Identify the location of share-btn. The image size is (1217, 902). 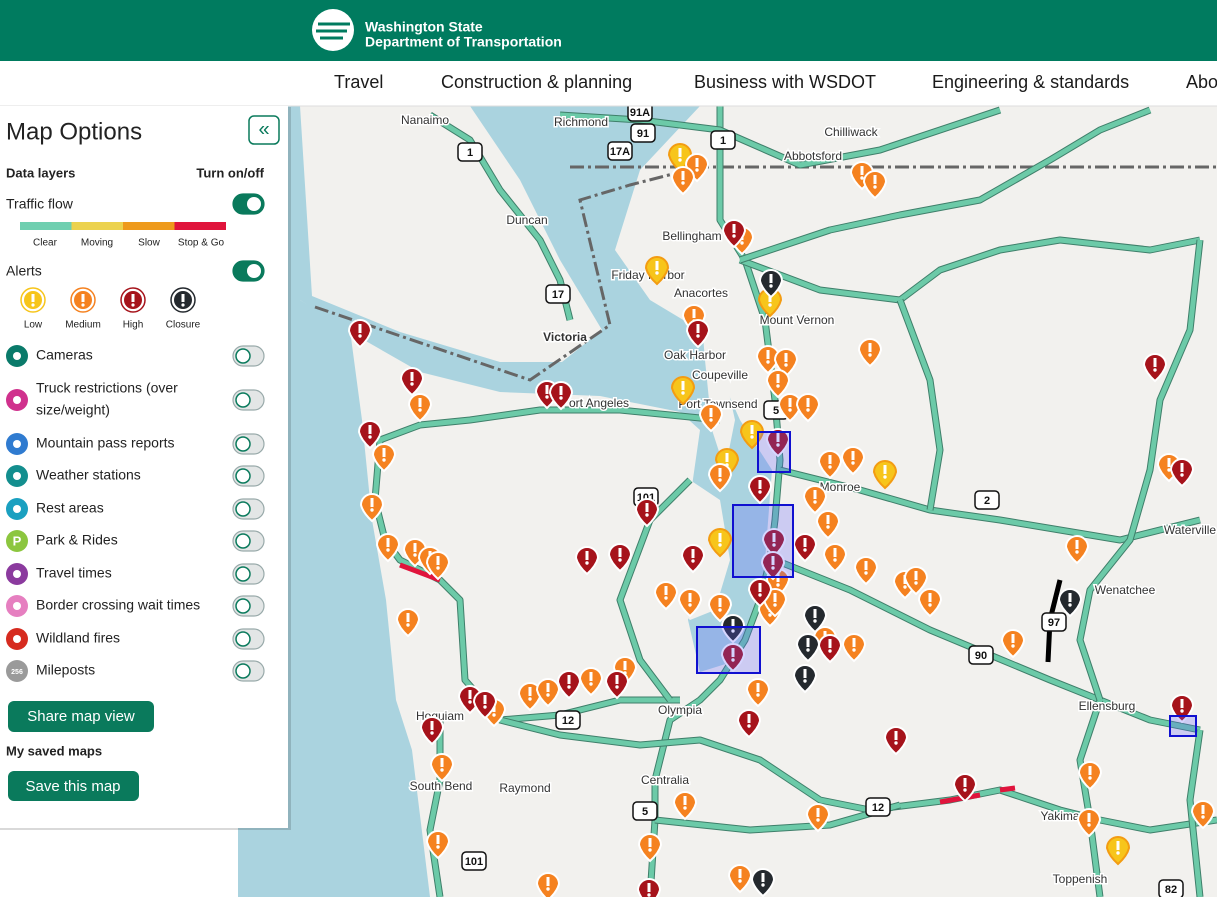
(81, 716).